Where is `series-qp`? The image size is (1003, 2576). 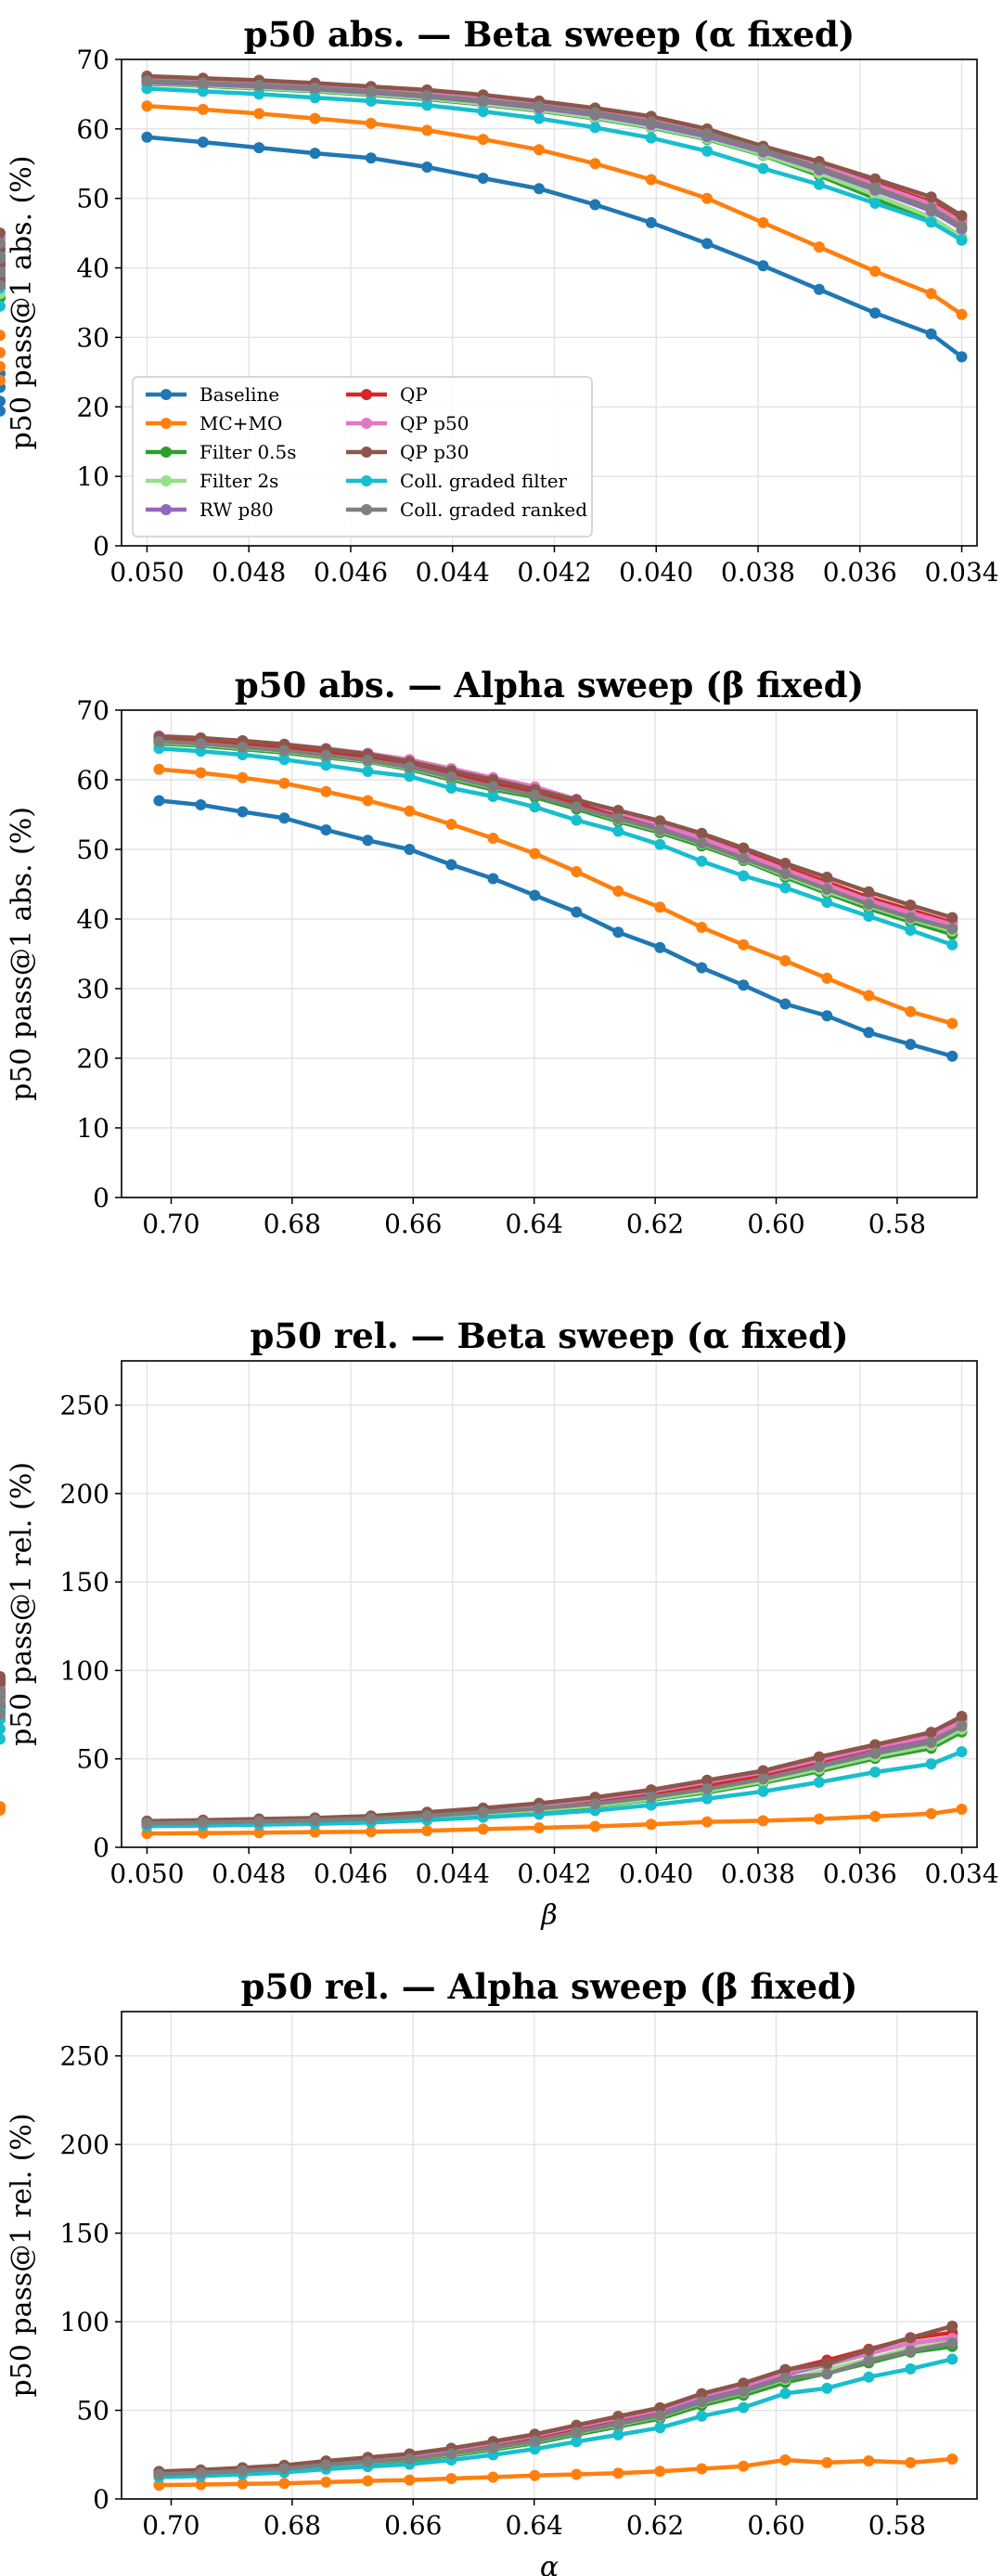 series-qp is located at coordinates (555, 2402).